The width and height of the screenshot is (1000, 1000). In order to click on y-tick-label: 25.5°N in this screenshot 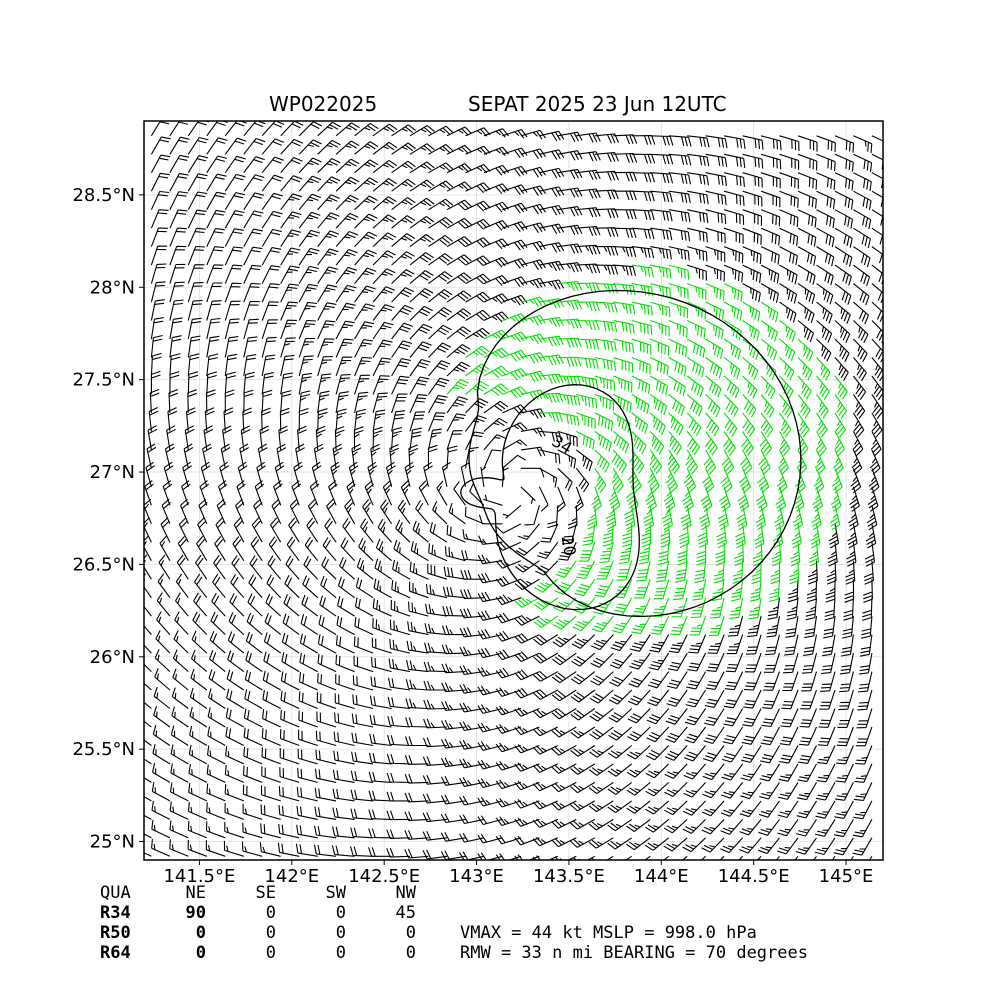, I will do `click(103, 749)`.